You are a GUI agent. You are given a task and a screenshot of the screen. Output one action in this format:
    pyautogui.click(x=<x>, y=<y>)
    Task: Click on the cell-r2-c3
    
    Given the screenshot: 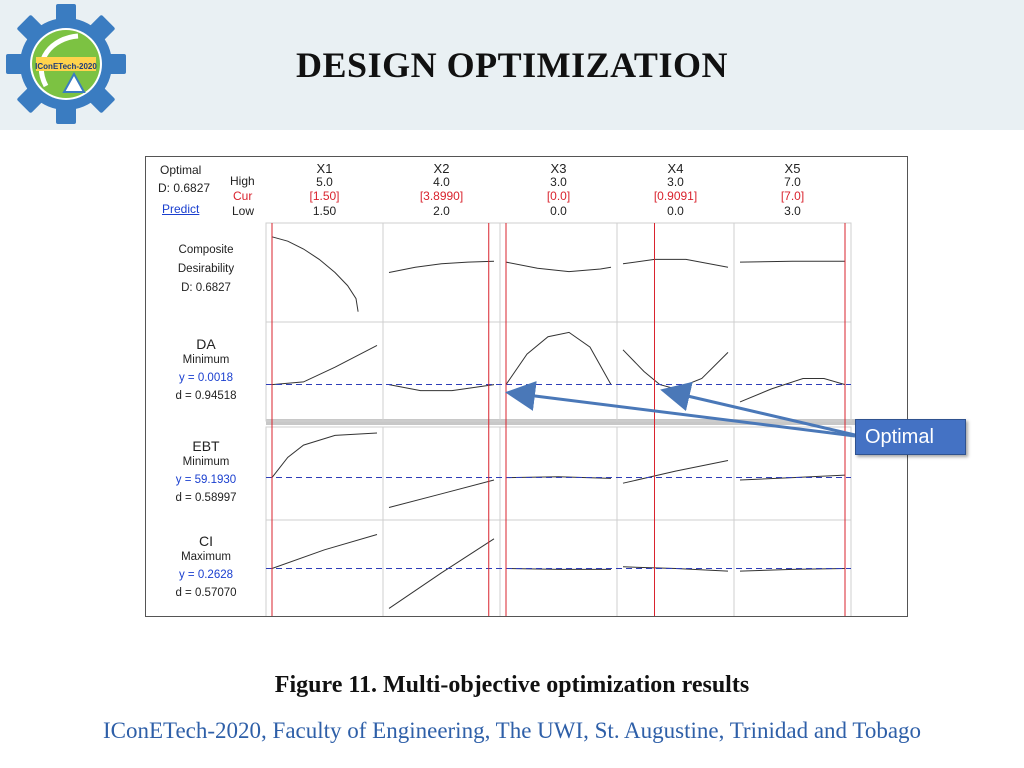 What is the action you would take?
    pyautogui.click(x=675, y=473)
    